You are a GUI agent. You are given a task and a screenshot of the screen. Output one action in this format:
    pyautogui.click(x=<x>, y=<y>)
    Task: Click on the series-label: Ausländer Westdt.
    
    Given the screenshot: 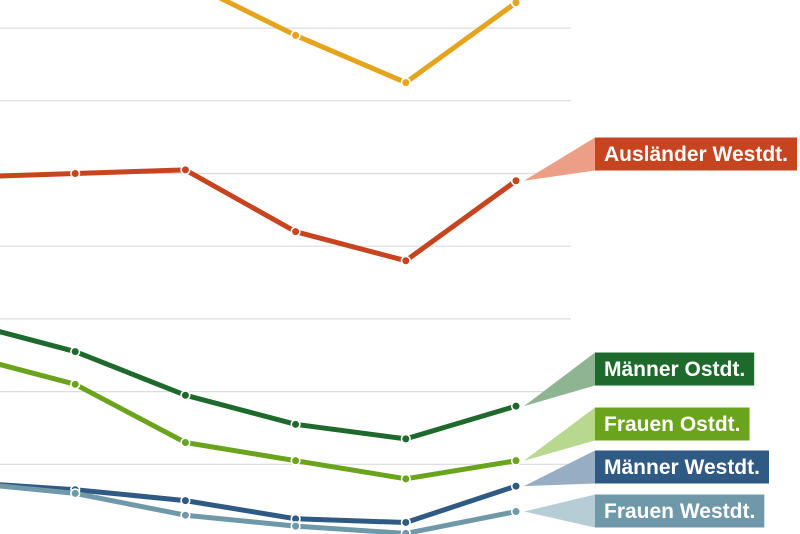 What is the action you would take?
    pyautogui.click(x=660, y=159)
    